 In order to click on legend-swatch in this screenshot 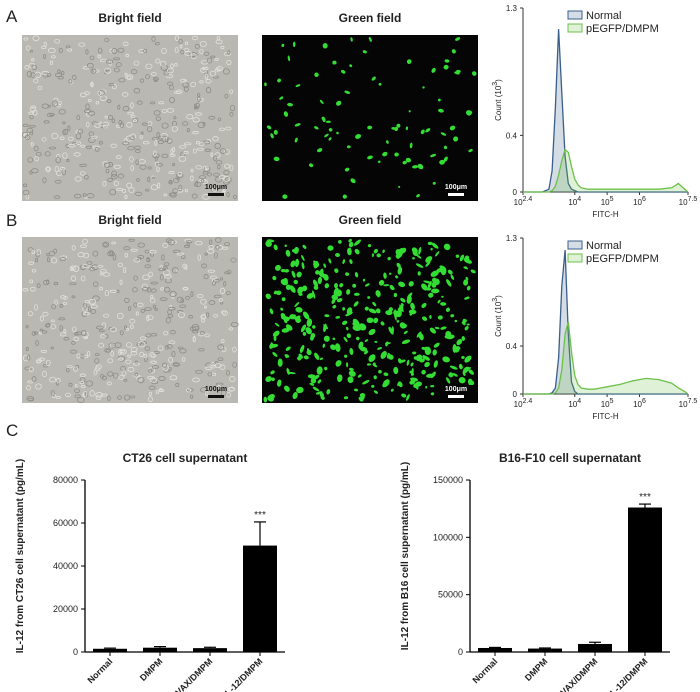, I will do `click(575, 15)`.